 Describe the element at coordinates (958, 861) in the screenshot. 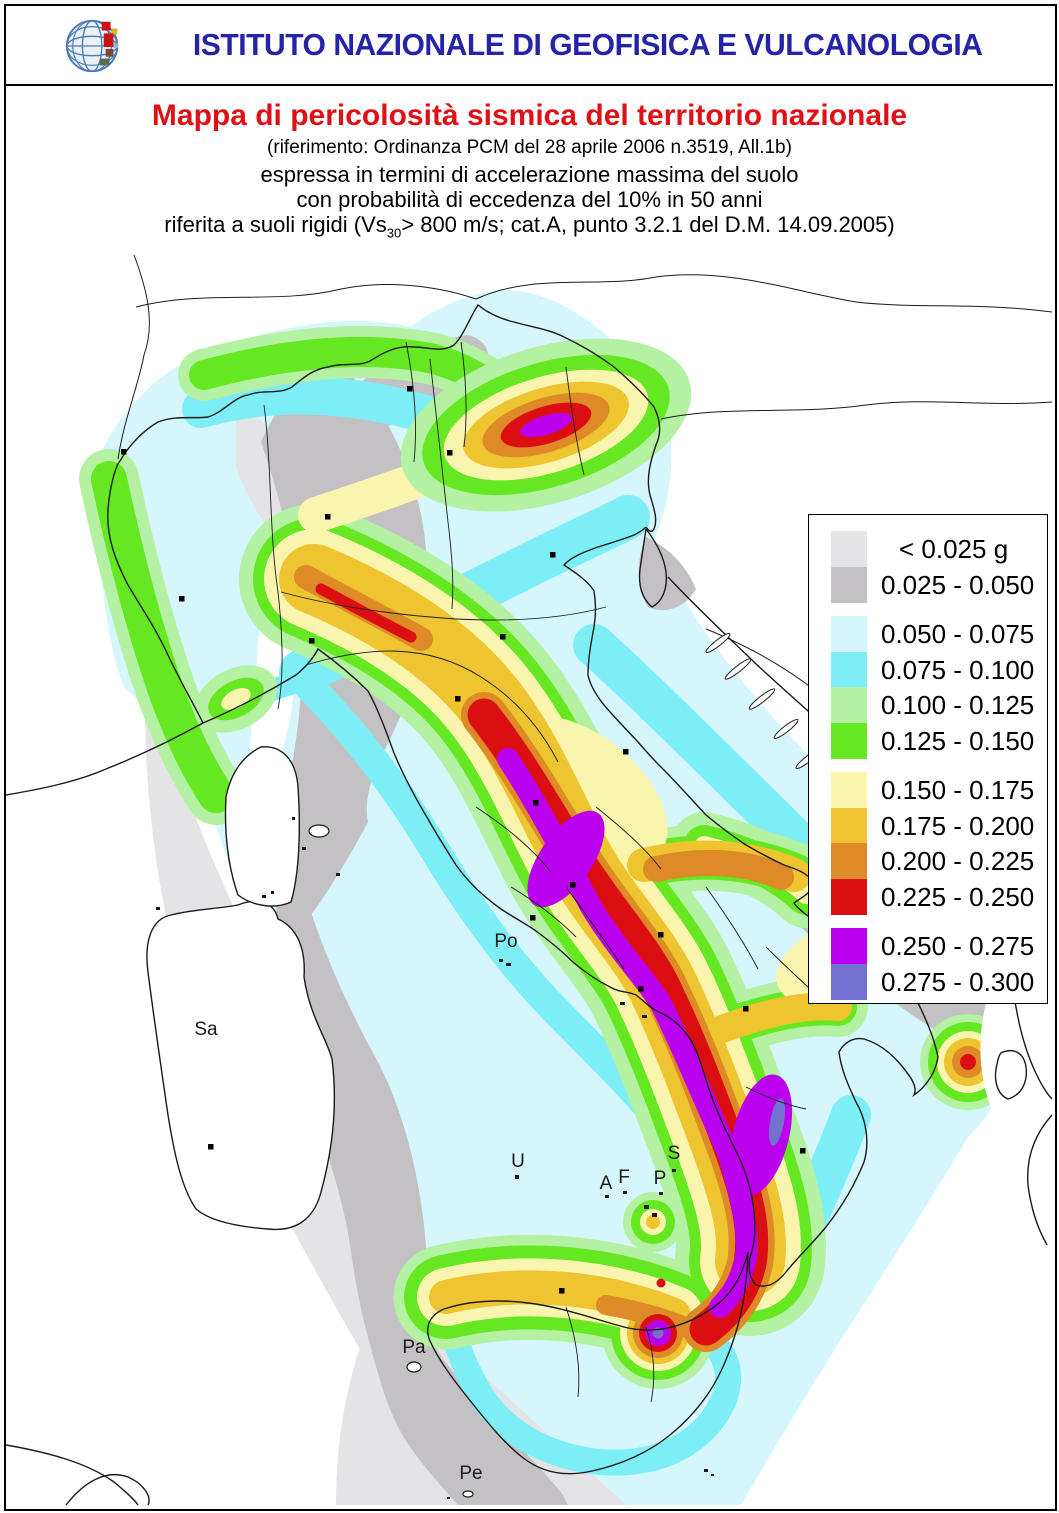

I see `legend-label: 0.200 - 0.225` at that location.